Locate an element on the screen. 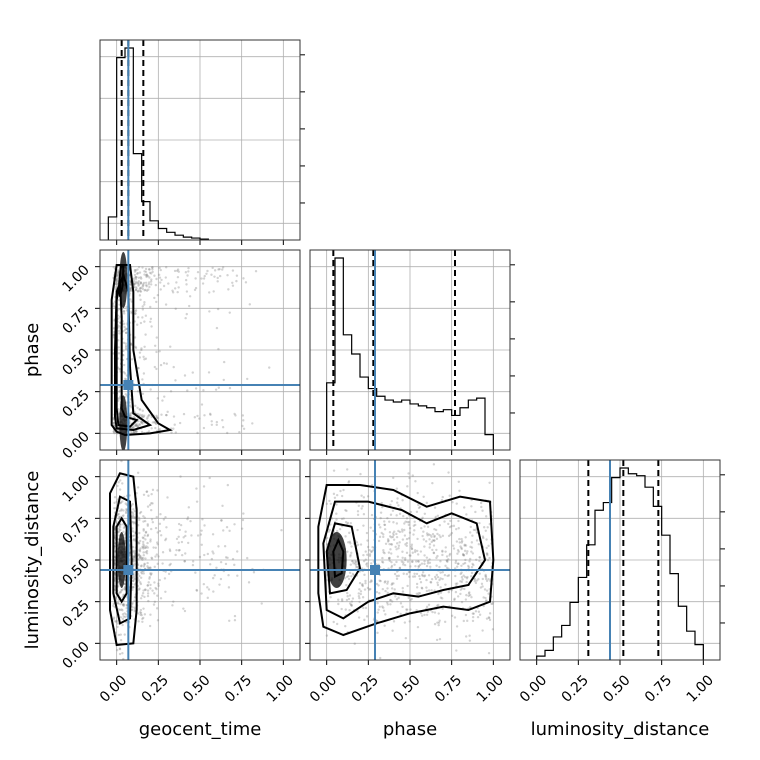 This screenshot has height=760, width=760. scatter-panel-geocent-time-vs-phase-truth-marker is located at coordinates (128, 385).